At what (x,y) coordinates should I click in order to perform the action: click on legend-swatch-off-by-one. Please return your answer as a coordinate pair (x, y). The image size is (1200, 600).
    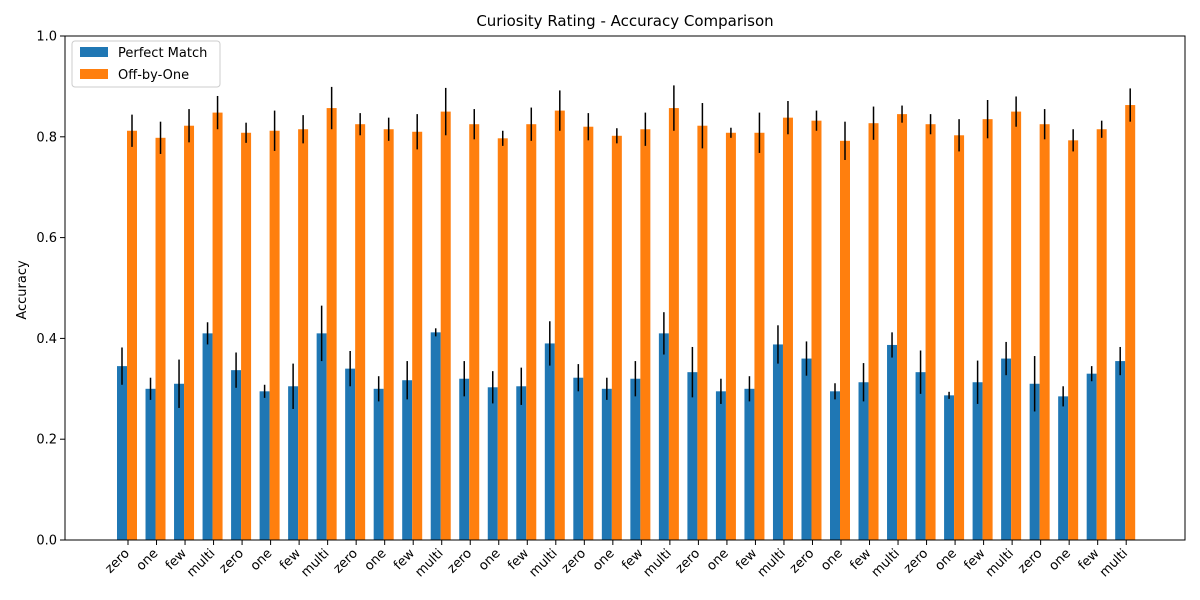
    Looking at the image, I should click on (94, 74).